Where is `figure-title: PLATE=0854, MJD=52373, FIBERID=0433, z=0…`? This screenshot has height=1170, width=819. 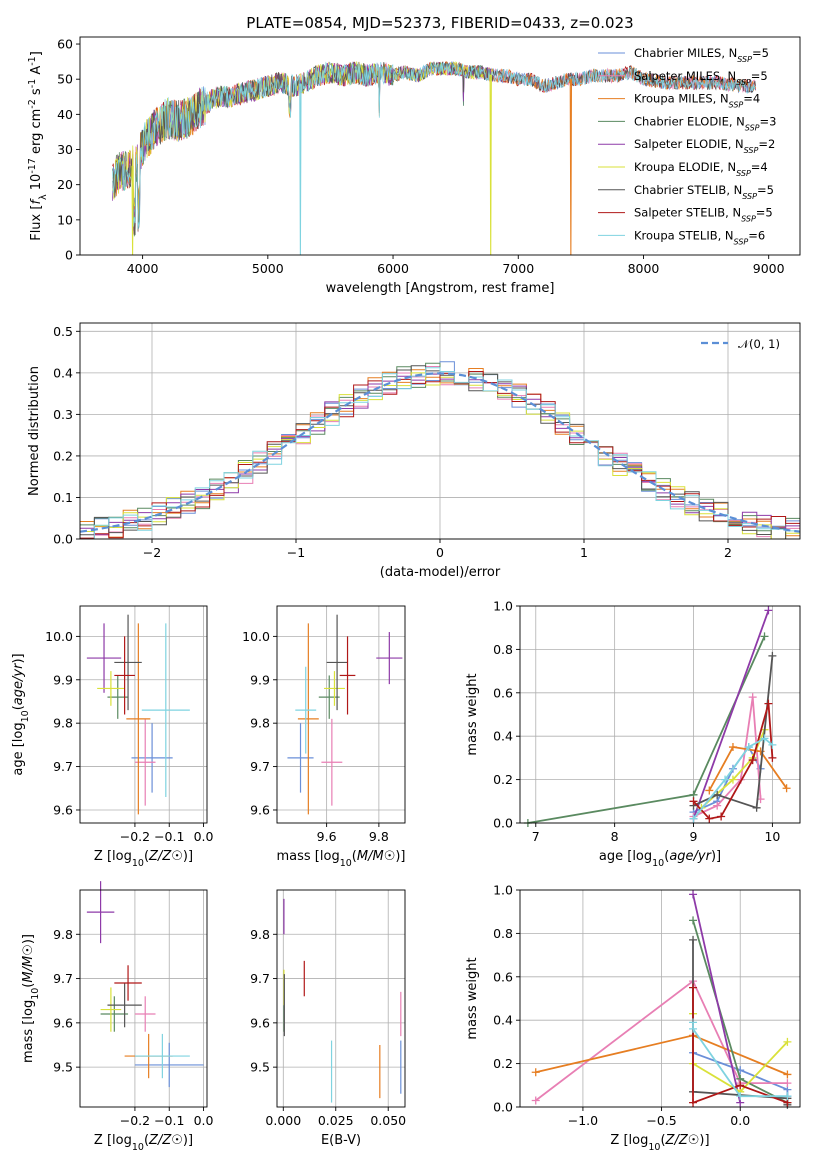
figure-title: PLATE=0854, MJD=52373, FIBERID=0433, z=0… is located at coordinates (439, 23).